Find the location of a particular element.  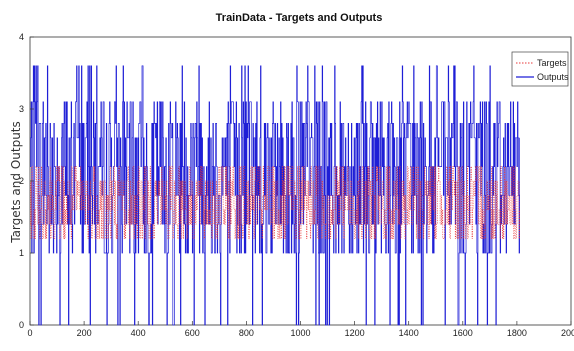

y-tick-label: 1 is located at coordinates (21, 253).